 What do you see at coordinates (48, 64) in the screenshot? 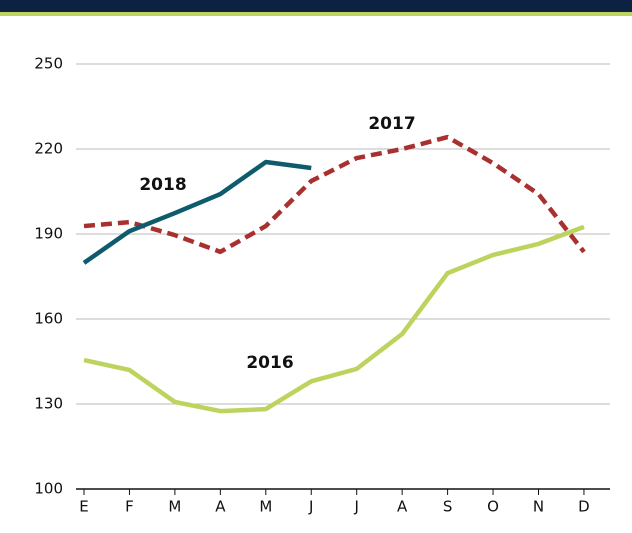
I see `y-tick-label: 250` at bounding box center [48, 64].